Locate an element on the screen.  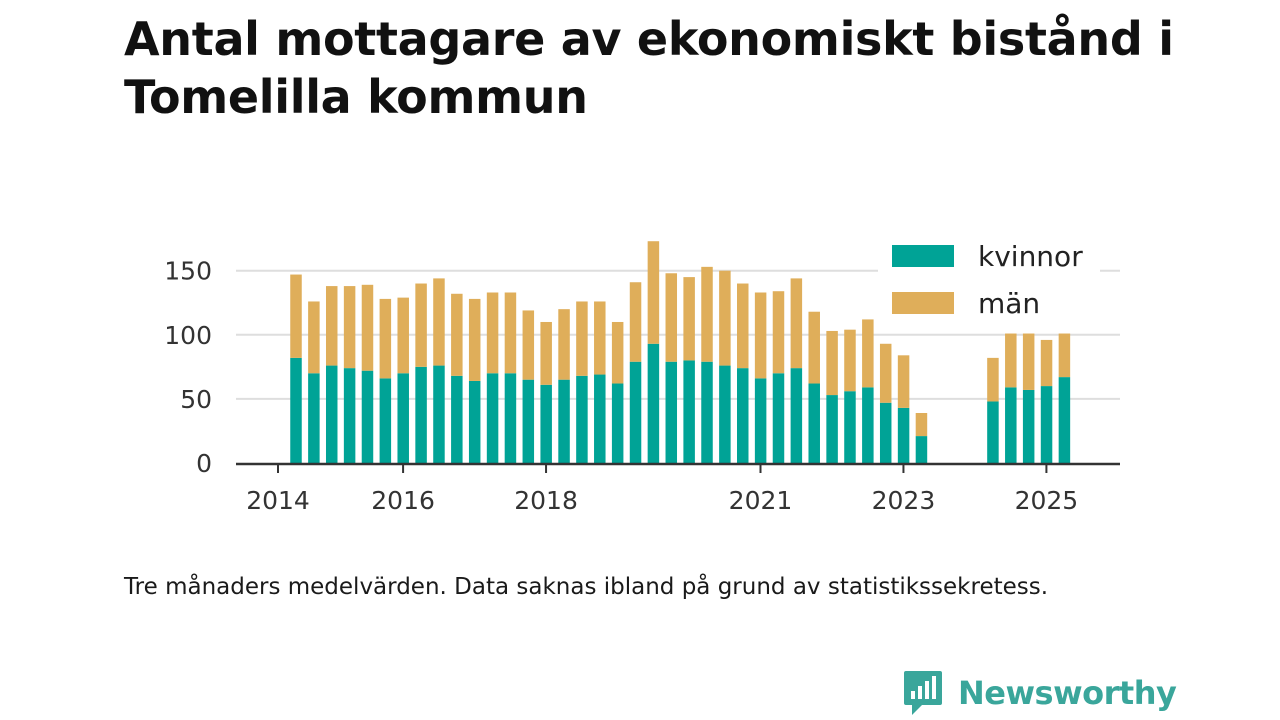
y-tick-label: 0 is located at coordinates (204, 463).